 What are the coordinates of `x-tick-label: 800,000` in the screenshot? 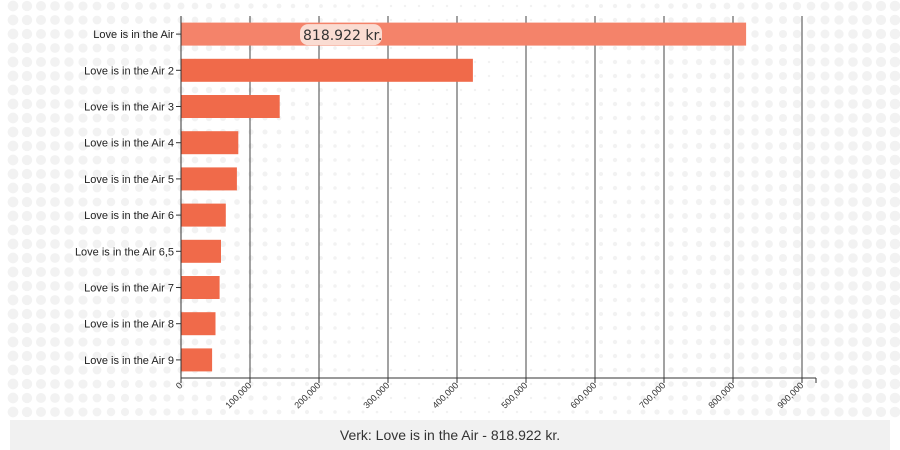 It's located at (721, 395).